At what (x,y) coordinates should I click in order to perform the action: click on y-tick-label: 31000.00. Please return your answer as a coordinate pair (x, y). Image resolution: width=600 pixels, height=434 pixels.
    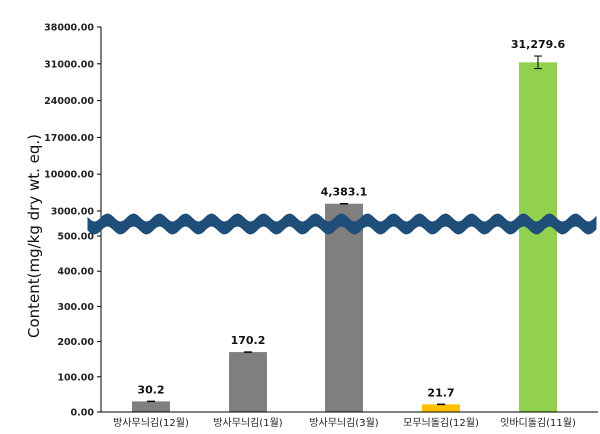
    Looking at the image, I should click on (69, 64).